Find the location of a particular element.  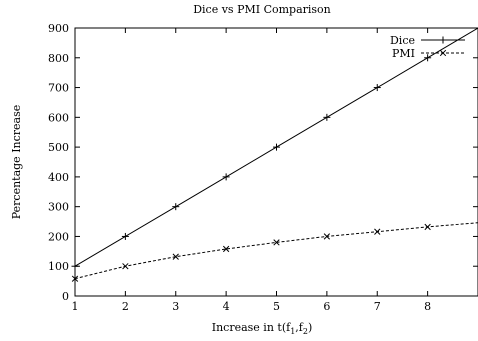

x-tick-label: 6 is located at coordinates (326, 306).